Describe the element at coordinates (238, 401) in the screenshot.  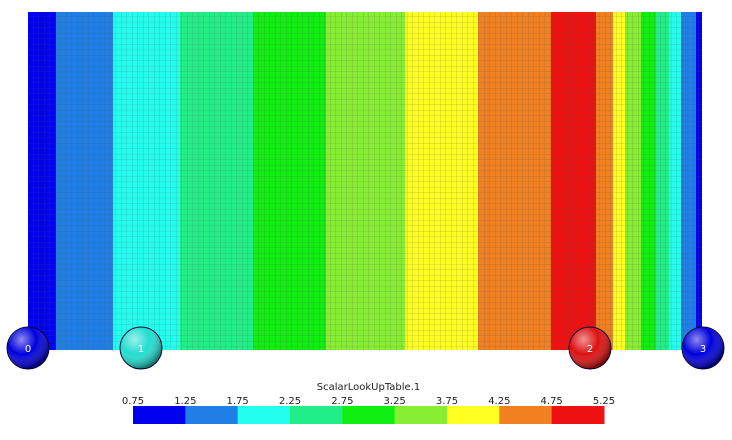
I see `legend-tick-label: 1.75` at that location.